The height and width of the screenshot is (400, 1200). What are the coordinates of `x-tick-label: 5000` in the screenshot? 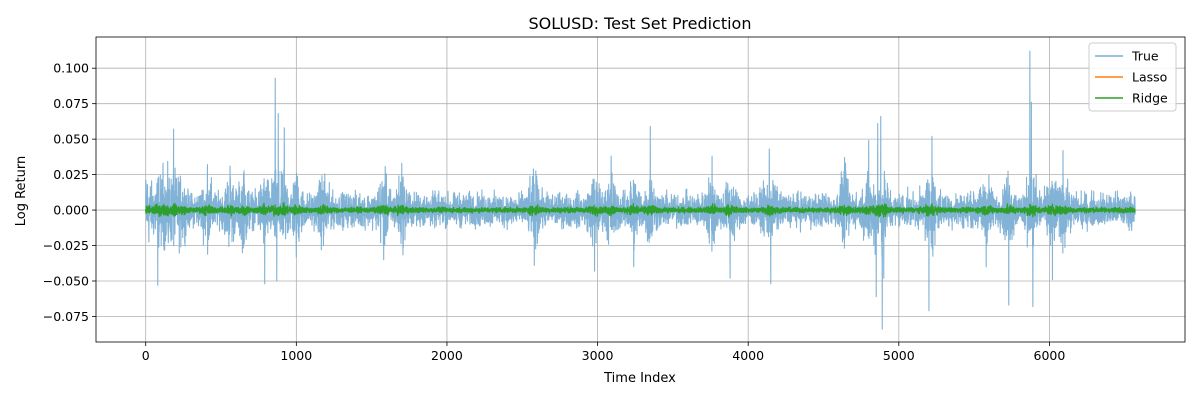 It's located at (899, 355).